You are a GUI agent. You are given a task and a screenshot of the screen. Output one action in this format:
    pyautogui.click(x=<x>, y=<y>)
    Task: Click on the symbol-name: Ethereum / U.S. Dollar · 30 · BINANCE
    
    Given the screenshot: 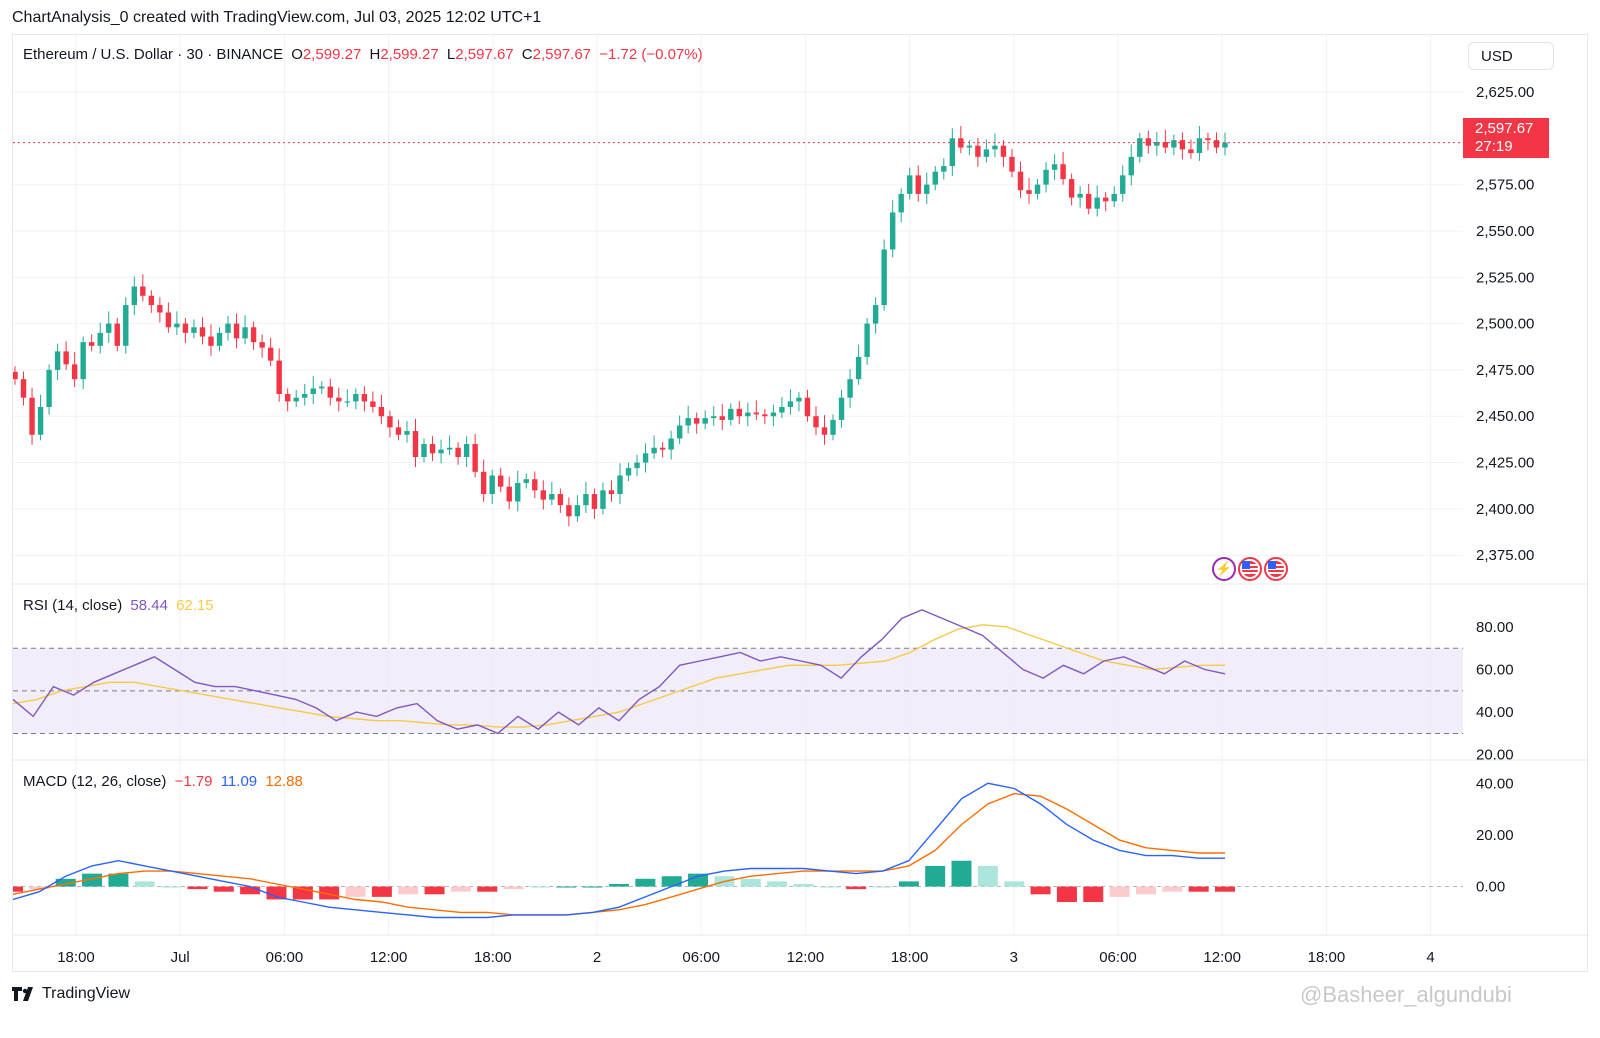 What is the action you would take?
    pyautogui.click(x=153, y=54)
    